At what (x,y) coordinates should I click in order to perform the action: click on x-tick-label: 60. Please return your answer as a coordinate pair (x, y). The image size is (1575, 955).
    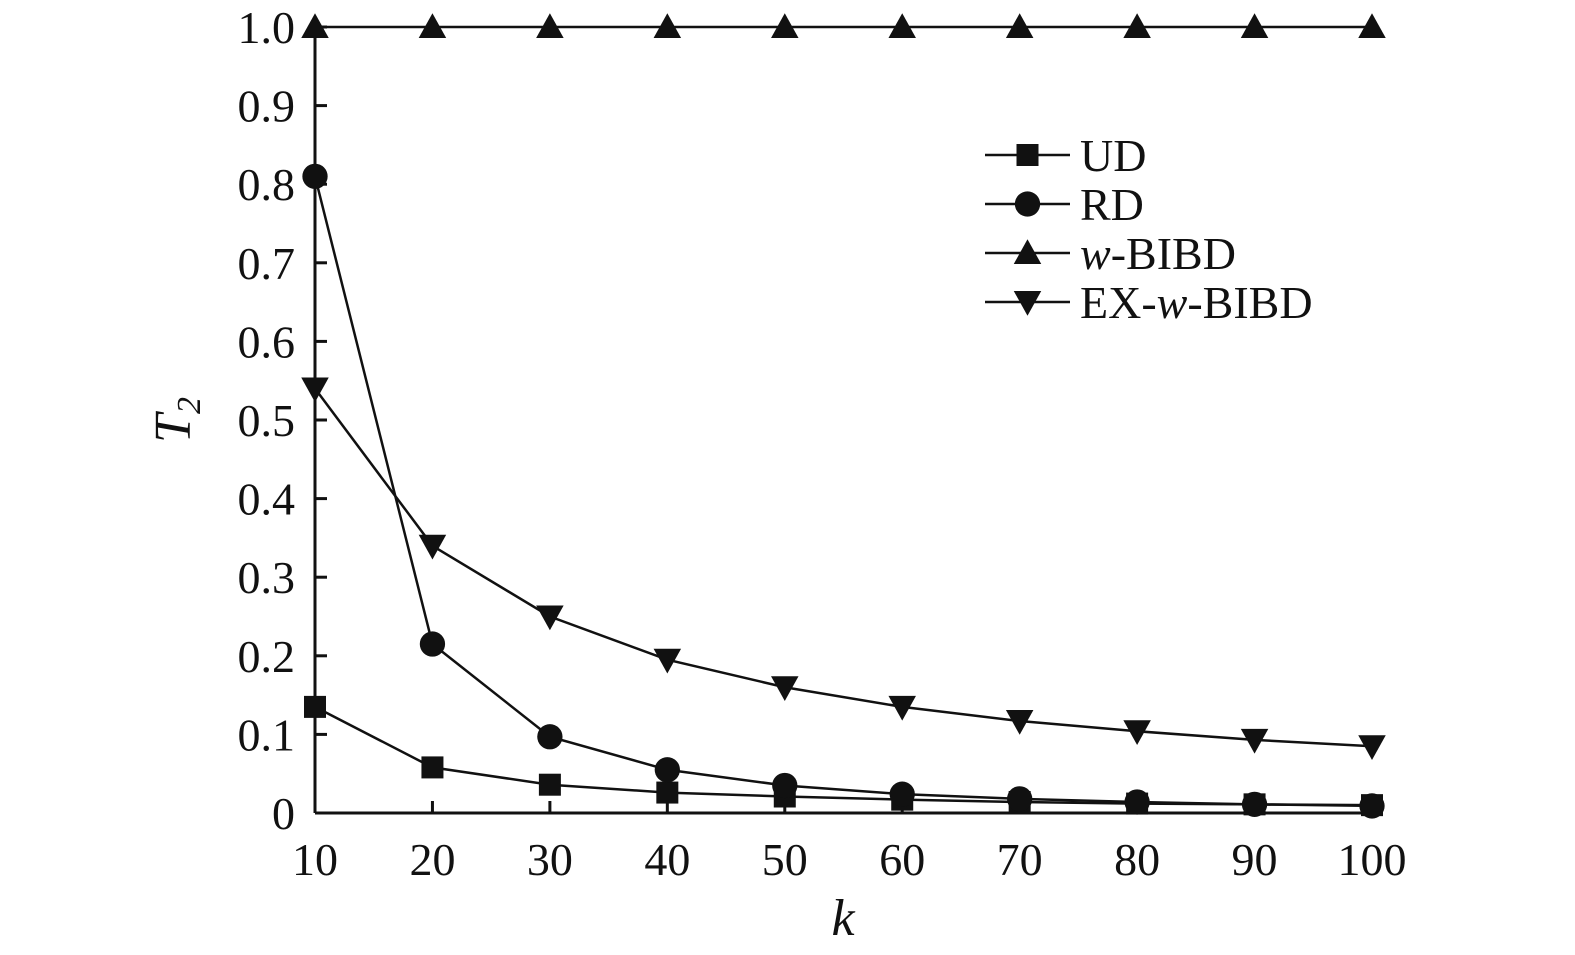
    Looking at the image, I should click on (902, 859).